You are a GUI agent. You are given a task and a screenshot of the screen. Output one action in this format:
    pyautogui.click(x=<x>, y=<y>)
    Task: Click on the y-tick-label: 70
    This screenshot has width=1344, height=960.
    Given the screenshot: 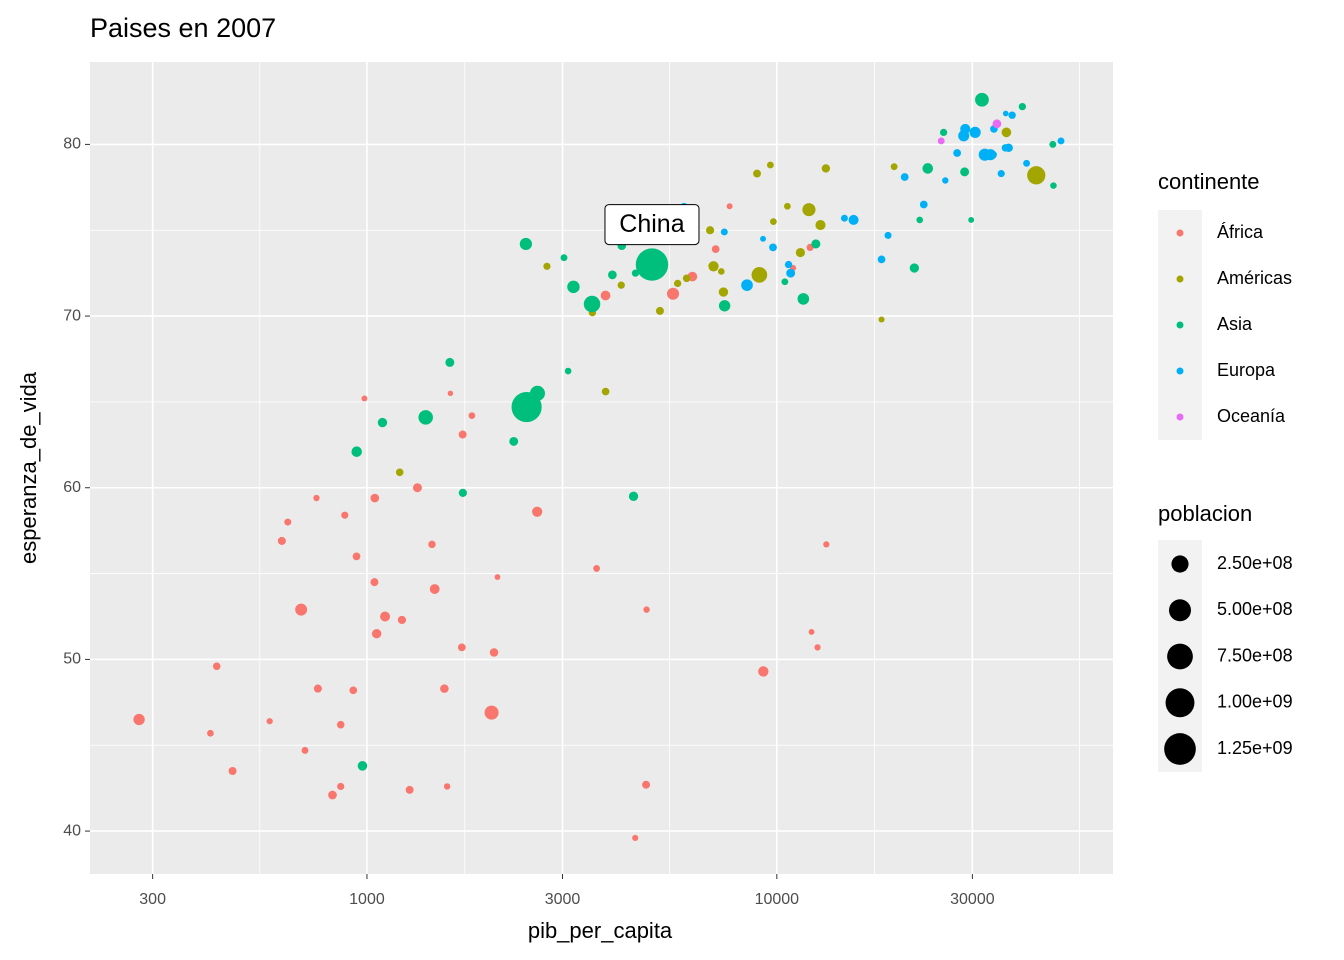 What is the action you would take?
    pyautogui.click(x=72, y=315)
    